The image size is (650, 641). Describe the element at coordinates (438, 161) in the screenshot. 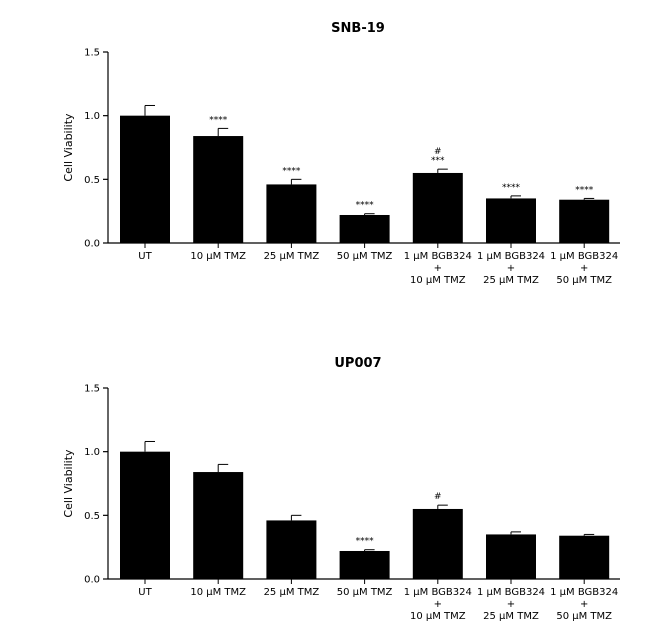

I see `significance-label: ***` at that location.